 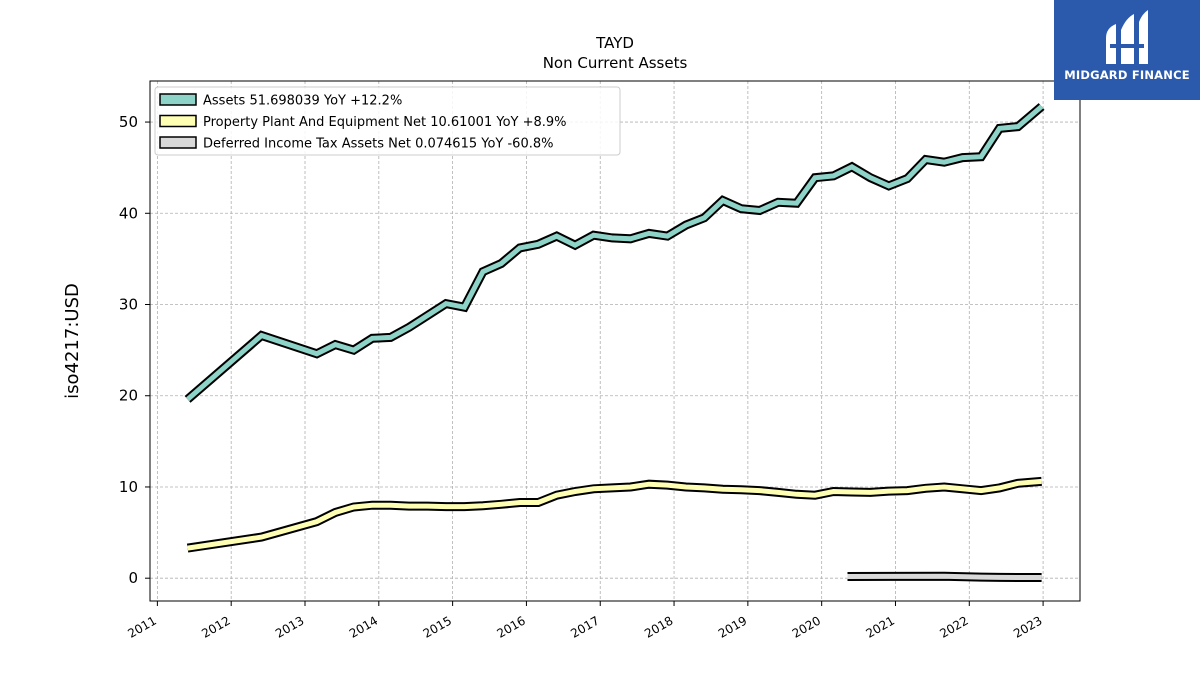 What do you see at coordinates (615, 63) in the screenshot?
I see `chart-subtitle: Non Current Assets` at bounding box center [615, 63].